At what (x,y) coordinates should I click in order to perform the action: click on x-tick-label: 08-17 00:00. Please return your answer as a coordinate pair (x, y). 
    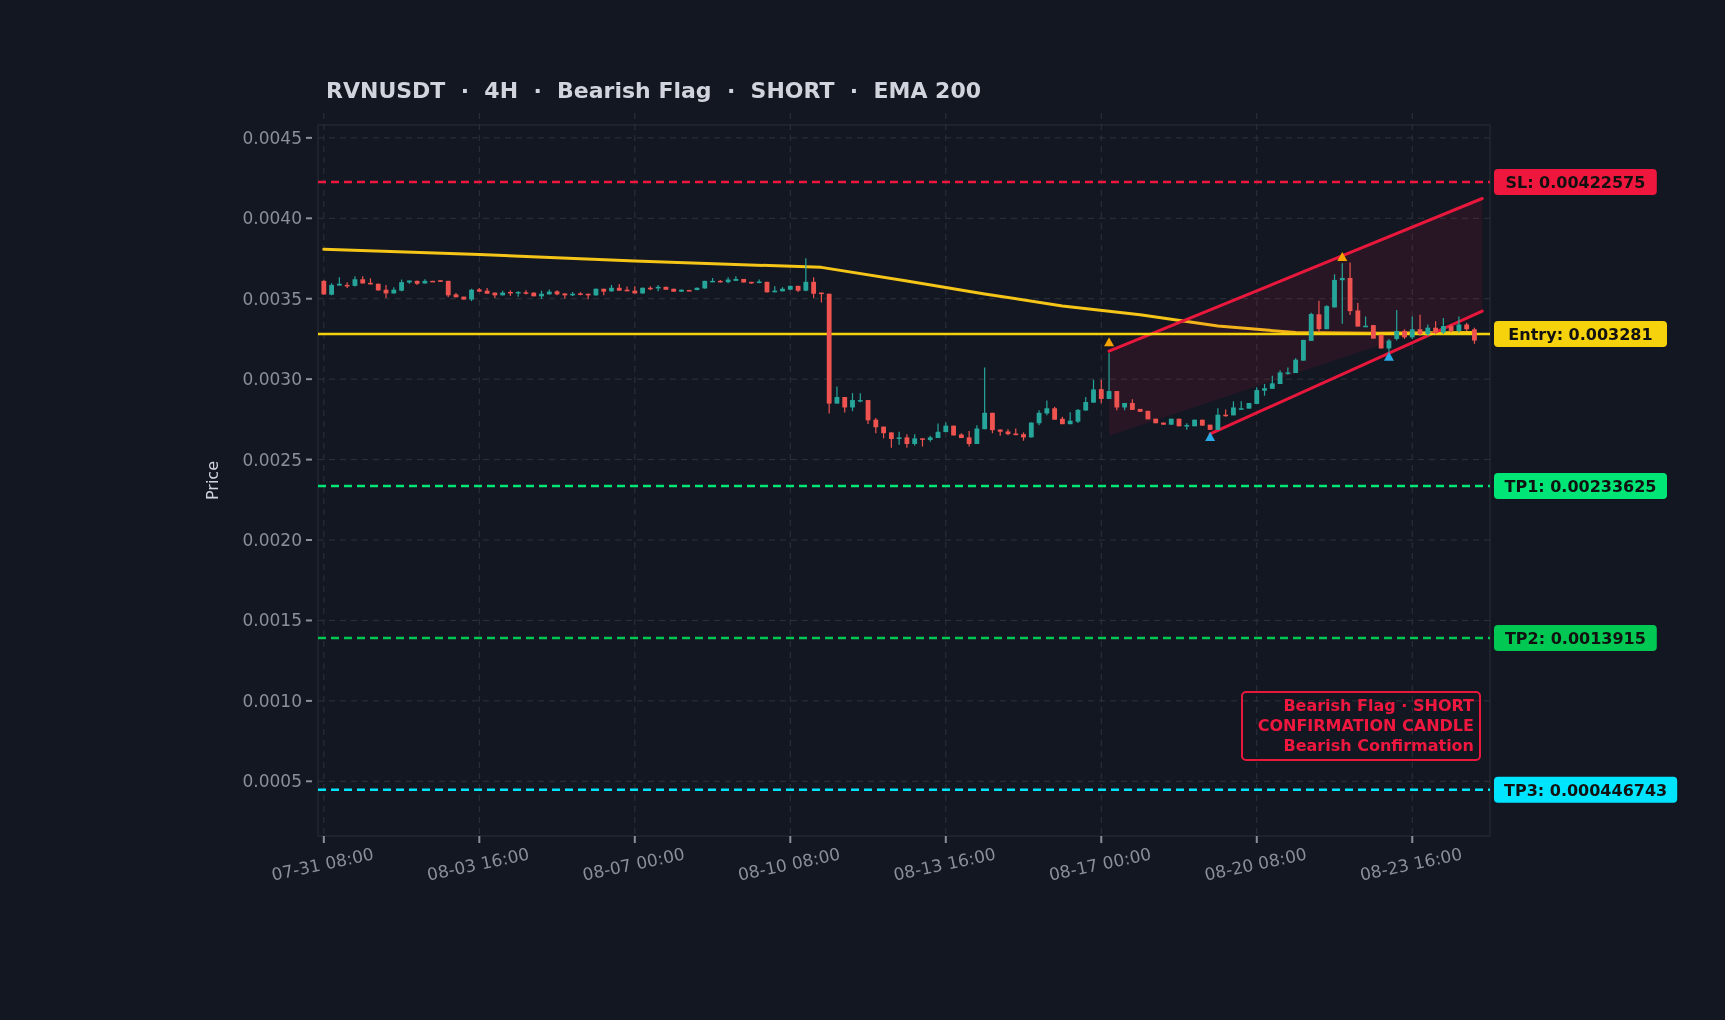
    Looking at the image, I should click on (1100, 864).